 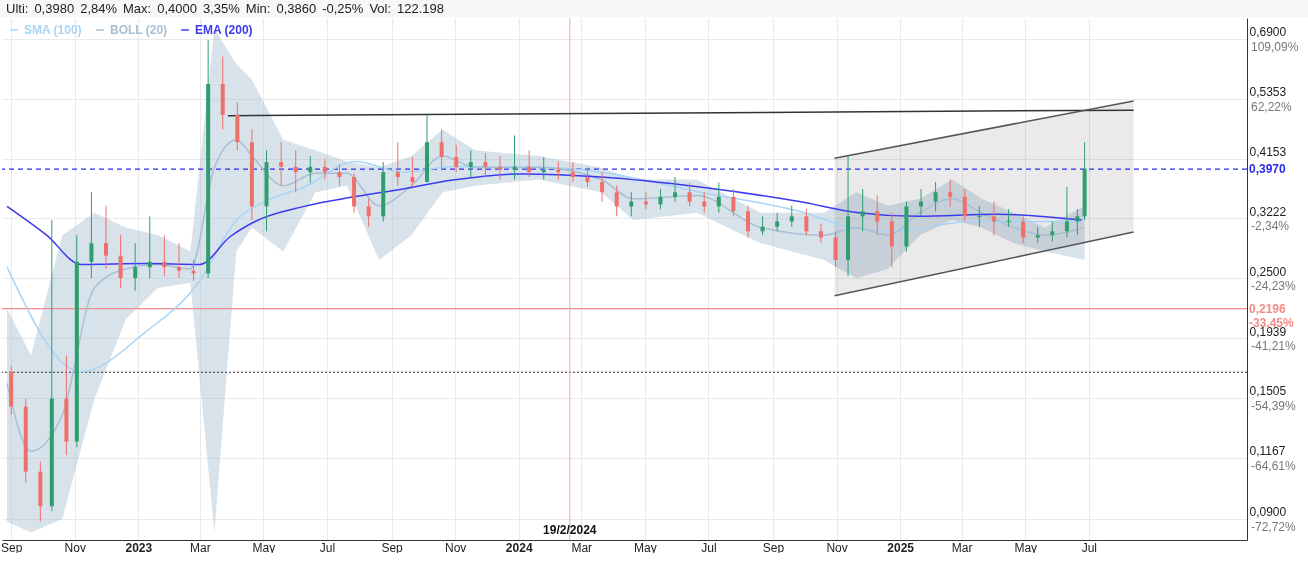 What do you see at coordinates (137, 8) in the screenshot?
I see `text: Max:` at bounding box center [137, 8].